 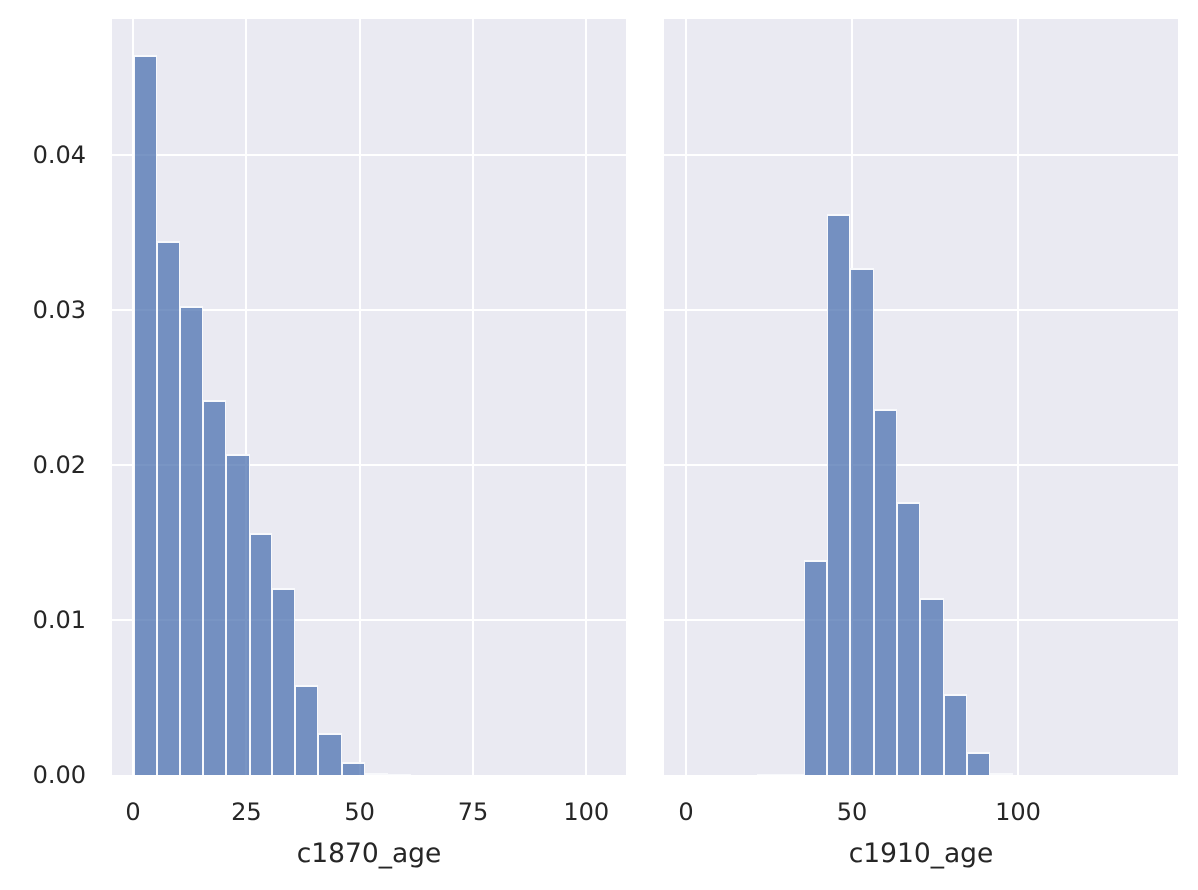 I want to click on x-axis-label-c1910: c1910_age, so click(x=921, y=853).